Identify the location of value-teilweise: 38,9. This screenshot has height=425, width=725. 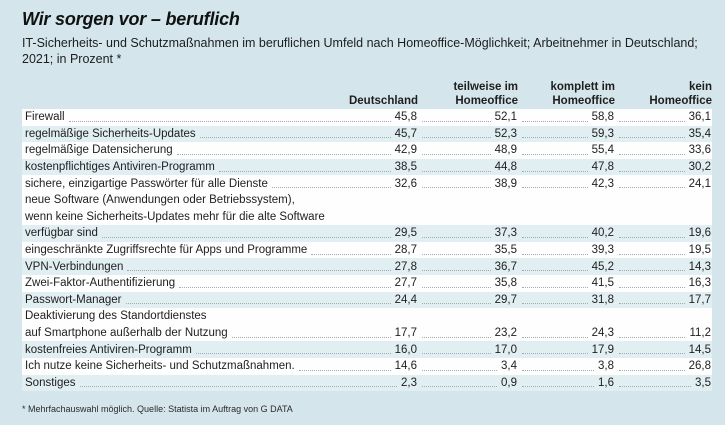
(505, 183).